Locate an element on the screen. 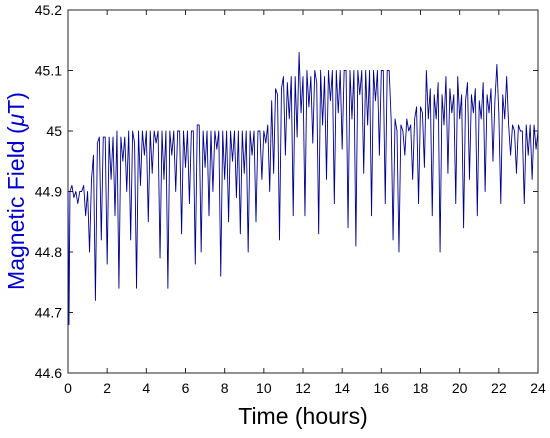 The height and width of the screenshot is (438, 550). y-axis-label-unit: T) is located at coordinates (16, 103).